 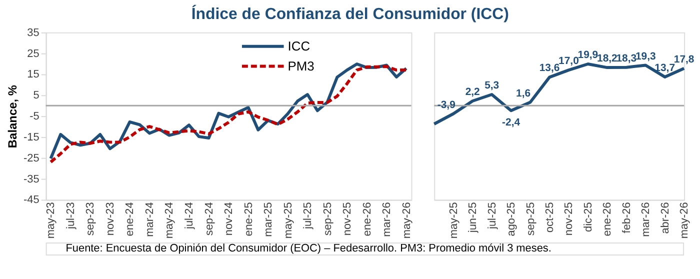 What do you see at coordinates (130, 219) in the screenshot?
I see `x-tick-label: ene-24` at bounding box center [130, 219].